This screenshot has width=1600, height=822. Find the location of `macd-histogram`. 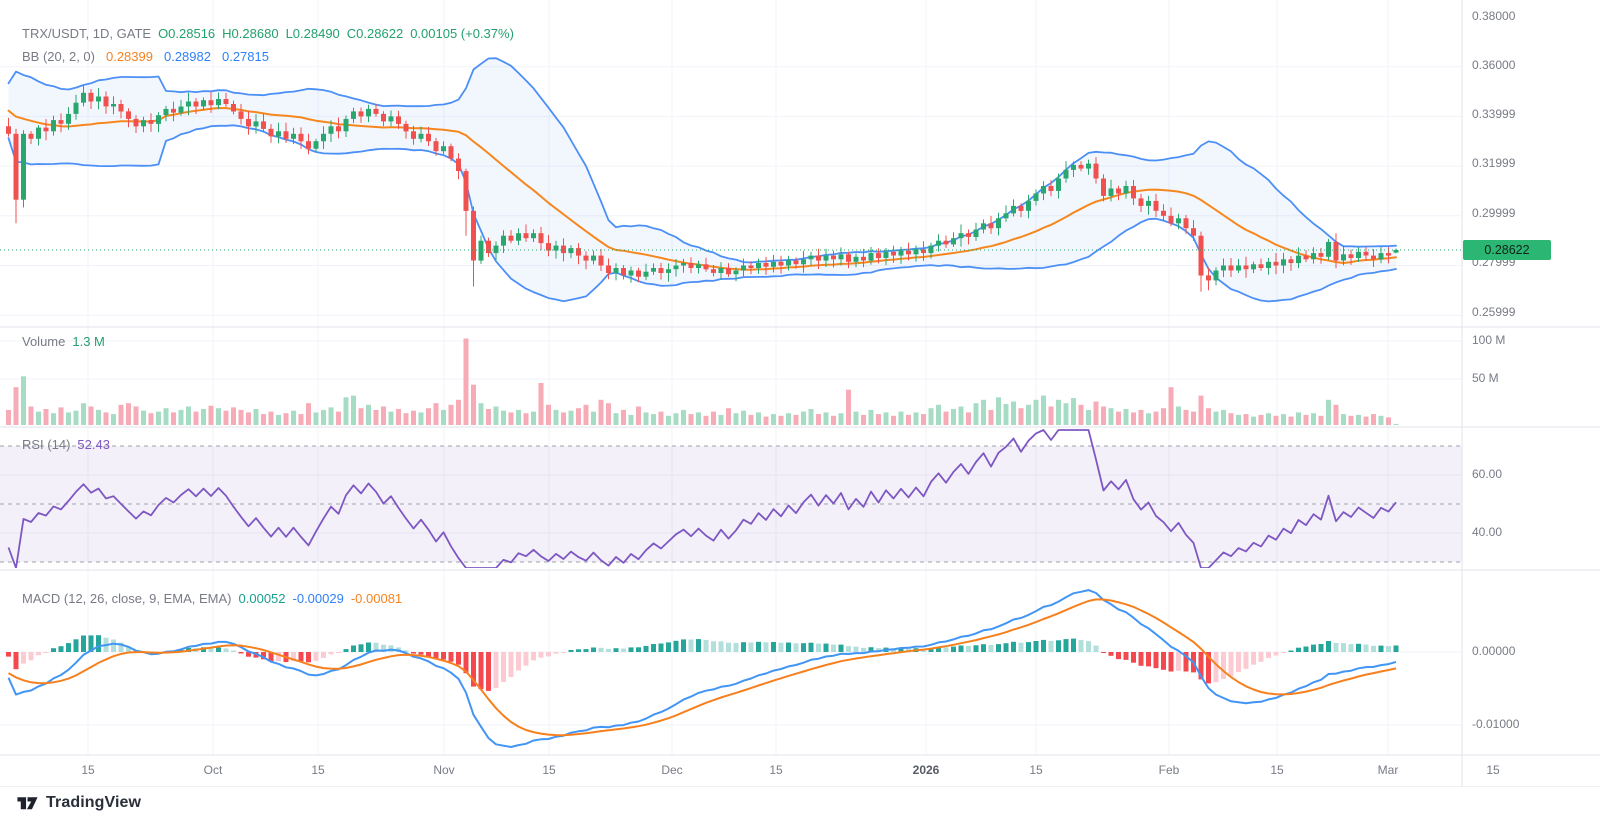

macd-histogram is located at coordinates (702, 663).